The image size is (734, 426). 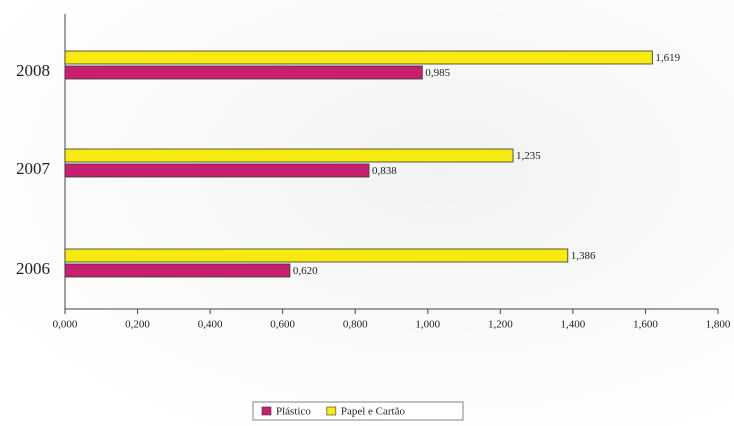 I want to click on x-tick-label: 0,400, so click(x=210, y=325).